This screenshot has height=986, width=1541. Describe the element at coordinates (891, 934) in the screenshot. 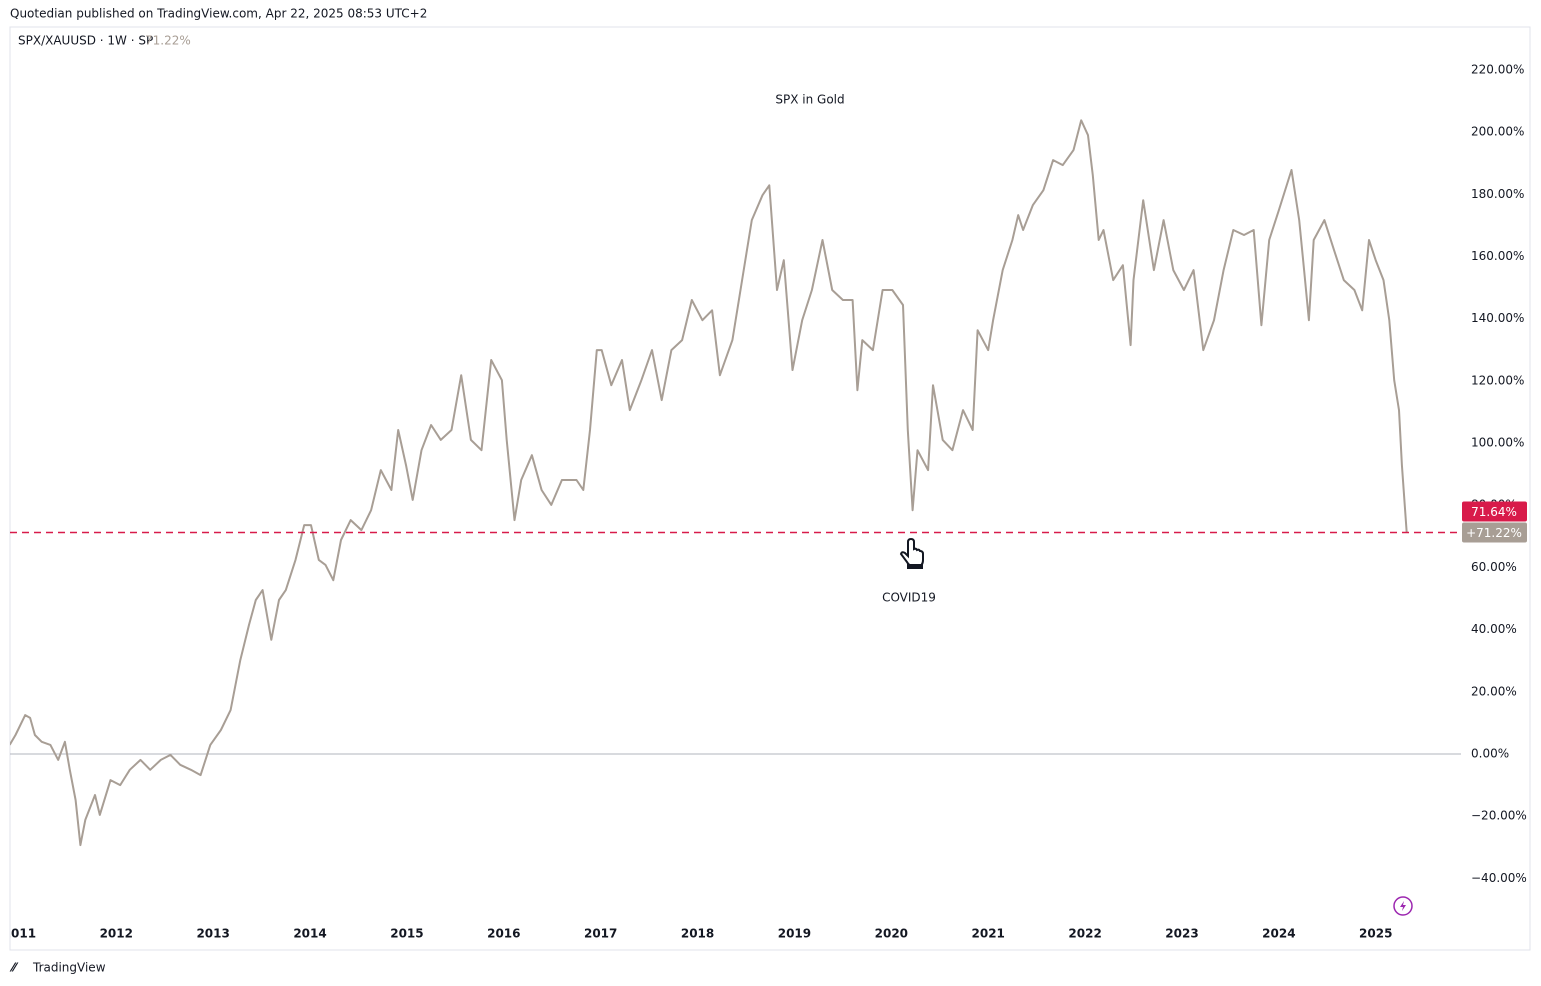

I see `x-tick-label: 2020` at that location.